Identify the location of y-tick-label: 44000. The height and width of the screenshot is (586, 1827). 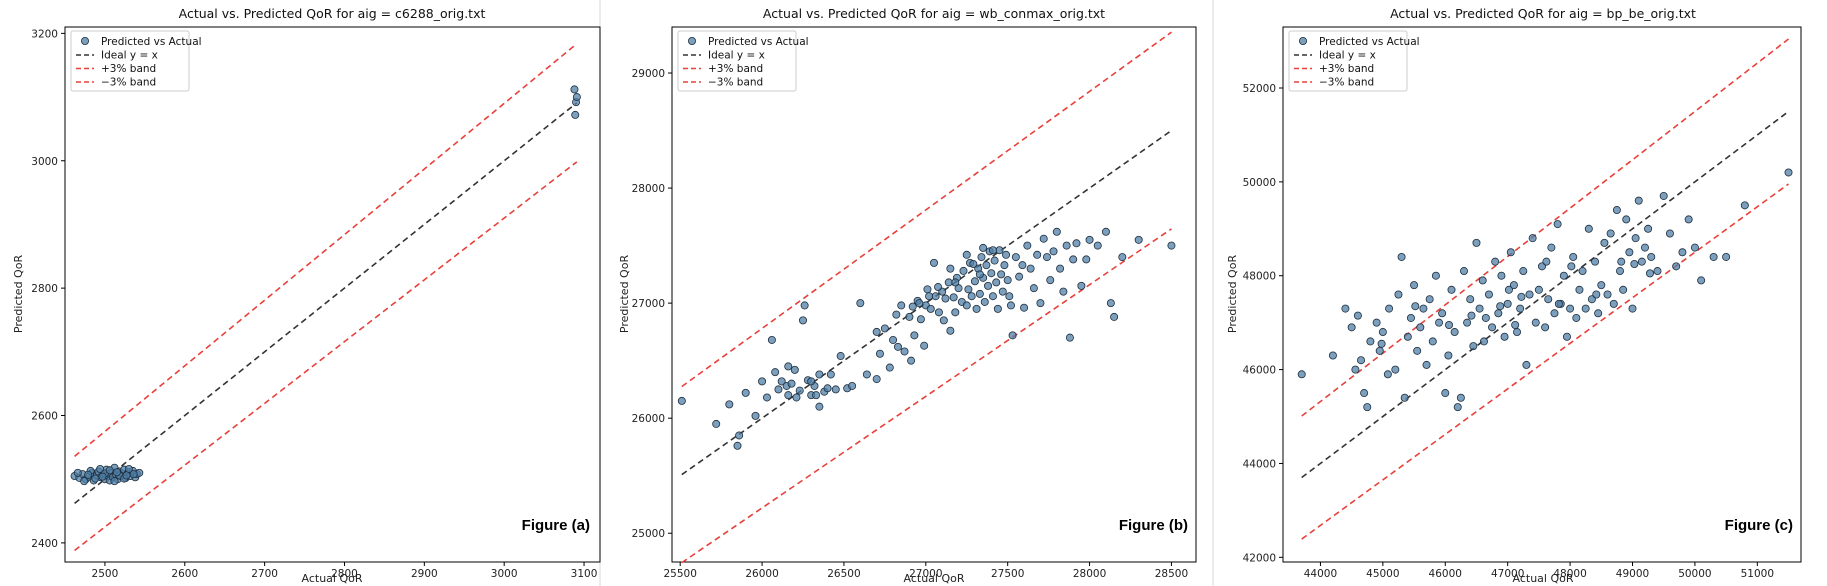
(1259, 464).